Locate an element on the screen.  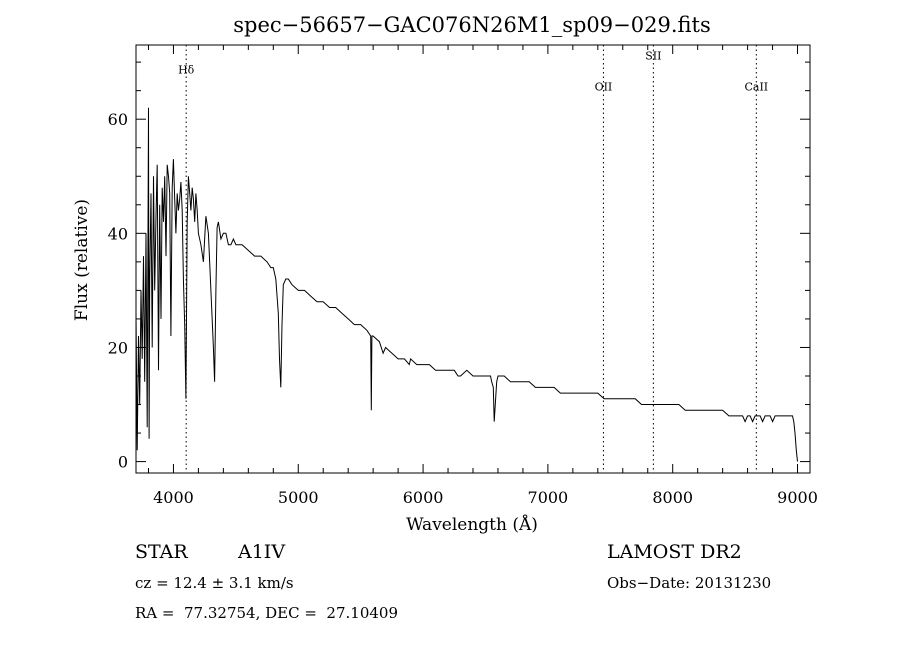
y-tick-label: 0 is located at coordinates (123, 462).